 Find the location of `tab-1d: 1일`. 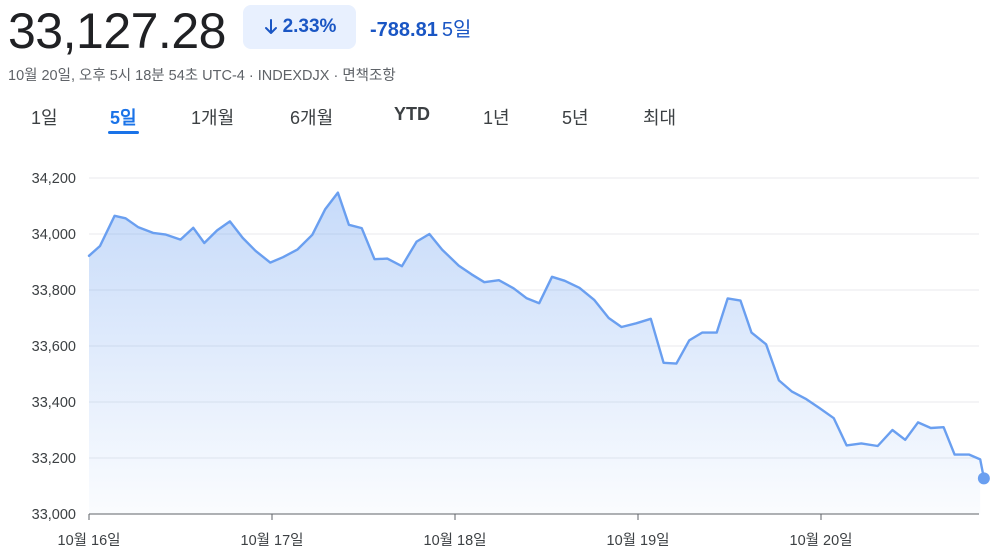

tab-1d: 1일 is located at coordinates (44, 118).